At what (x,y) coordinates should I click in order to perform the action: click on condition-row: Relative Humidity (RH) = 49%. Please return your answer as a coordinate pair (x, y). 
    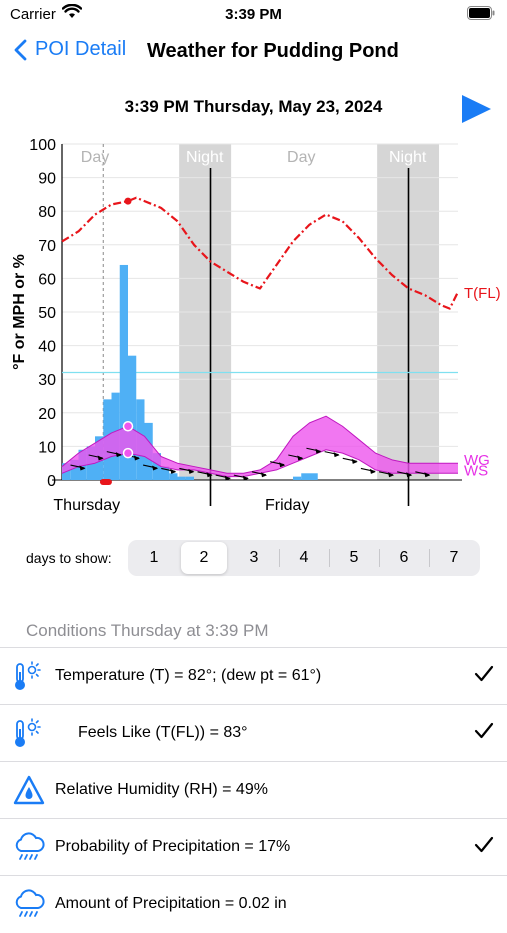
    Looking at the image, I should click on (253, 790).